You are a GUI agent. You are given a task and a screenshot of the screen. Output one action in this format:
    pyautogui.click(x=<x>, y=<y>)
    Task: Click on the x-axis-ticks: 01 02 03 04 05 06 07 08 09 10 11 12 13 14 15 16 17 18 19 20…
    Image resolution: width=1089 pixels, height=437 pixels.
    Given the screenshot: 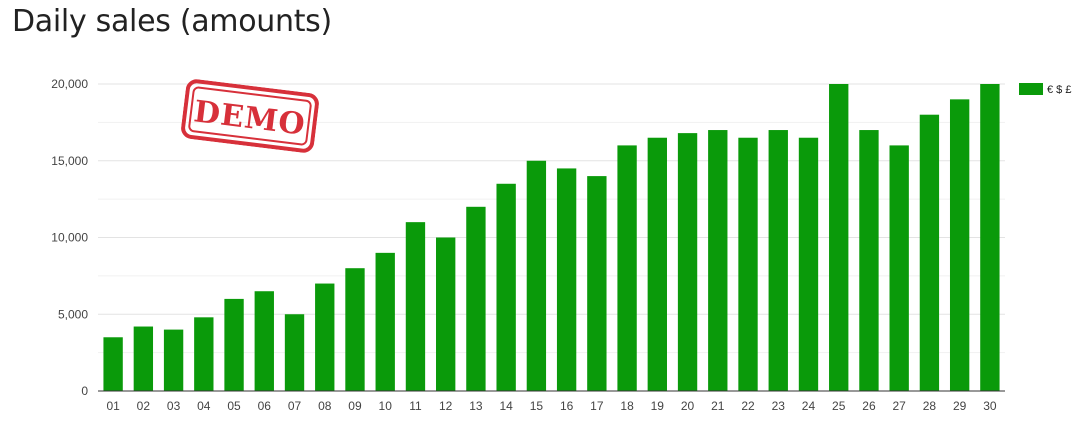 What is the action you would take?
    pyautogui.click(x=551, y=406)
    